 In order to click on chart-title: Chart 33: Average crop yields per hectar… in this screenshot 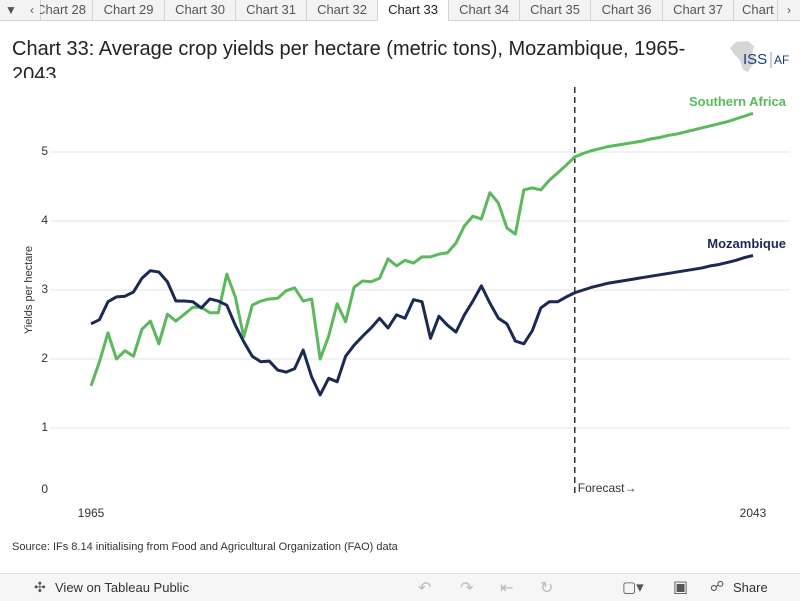, I will do `click(349, 58)`.